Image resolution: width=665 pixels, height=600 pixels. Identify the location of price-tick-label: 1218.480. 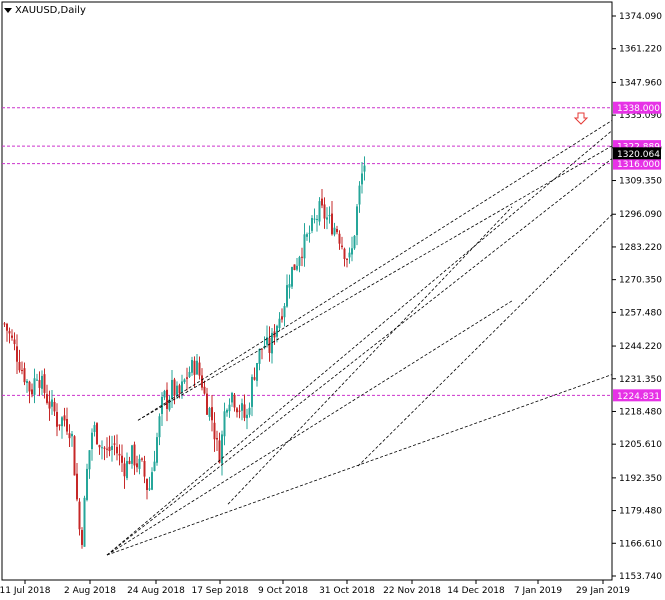
(640, 412).